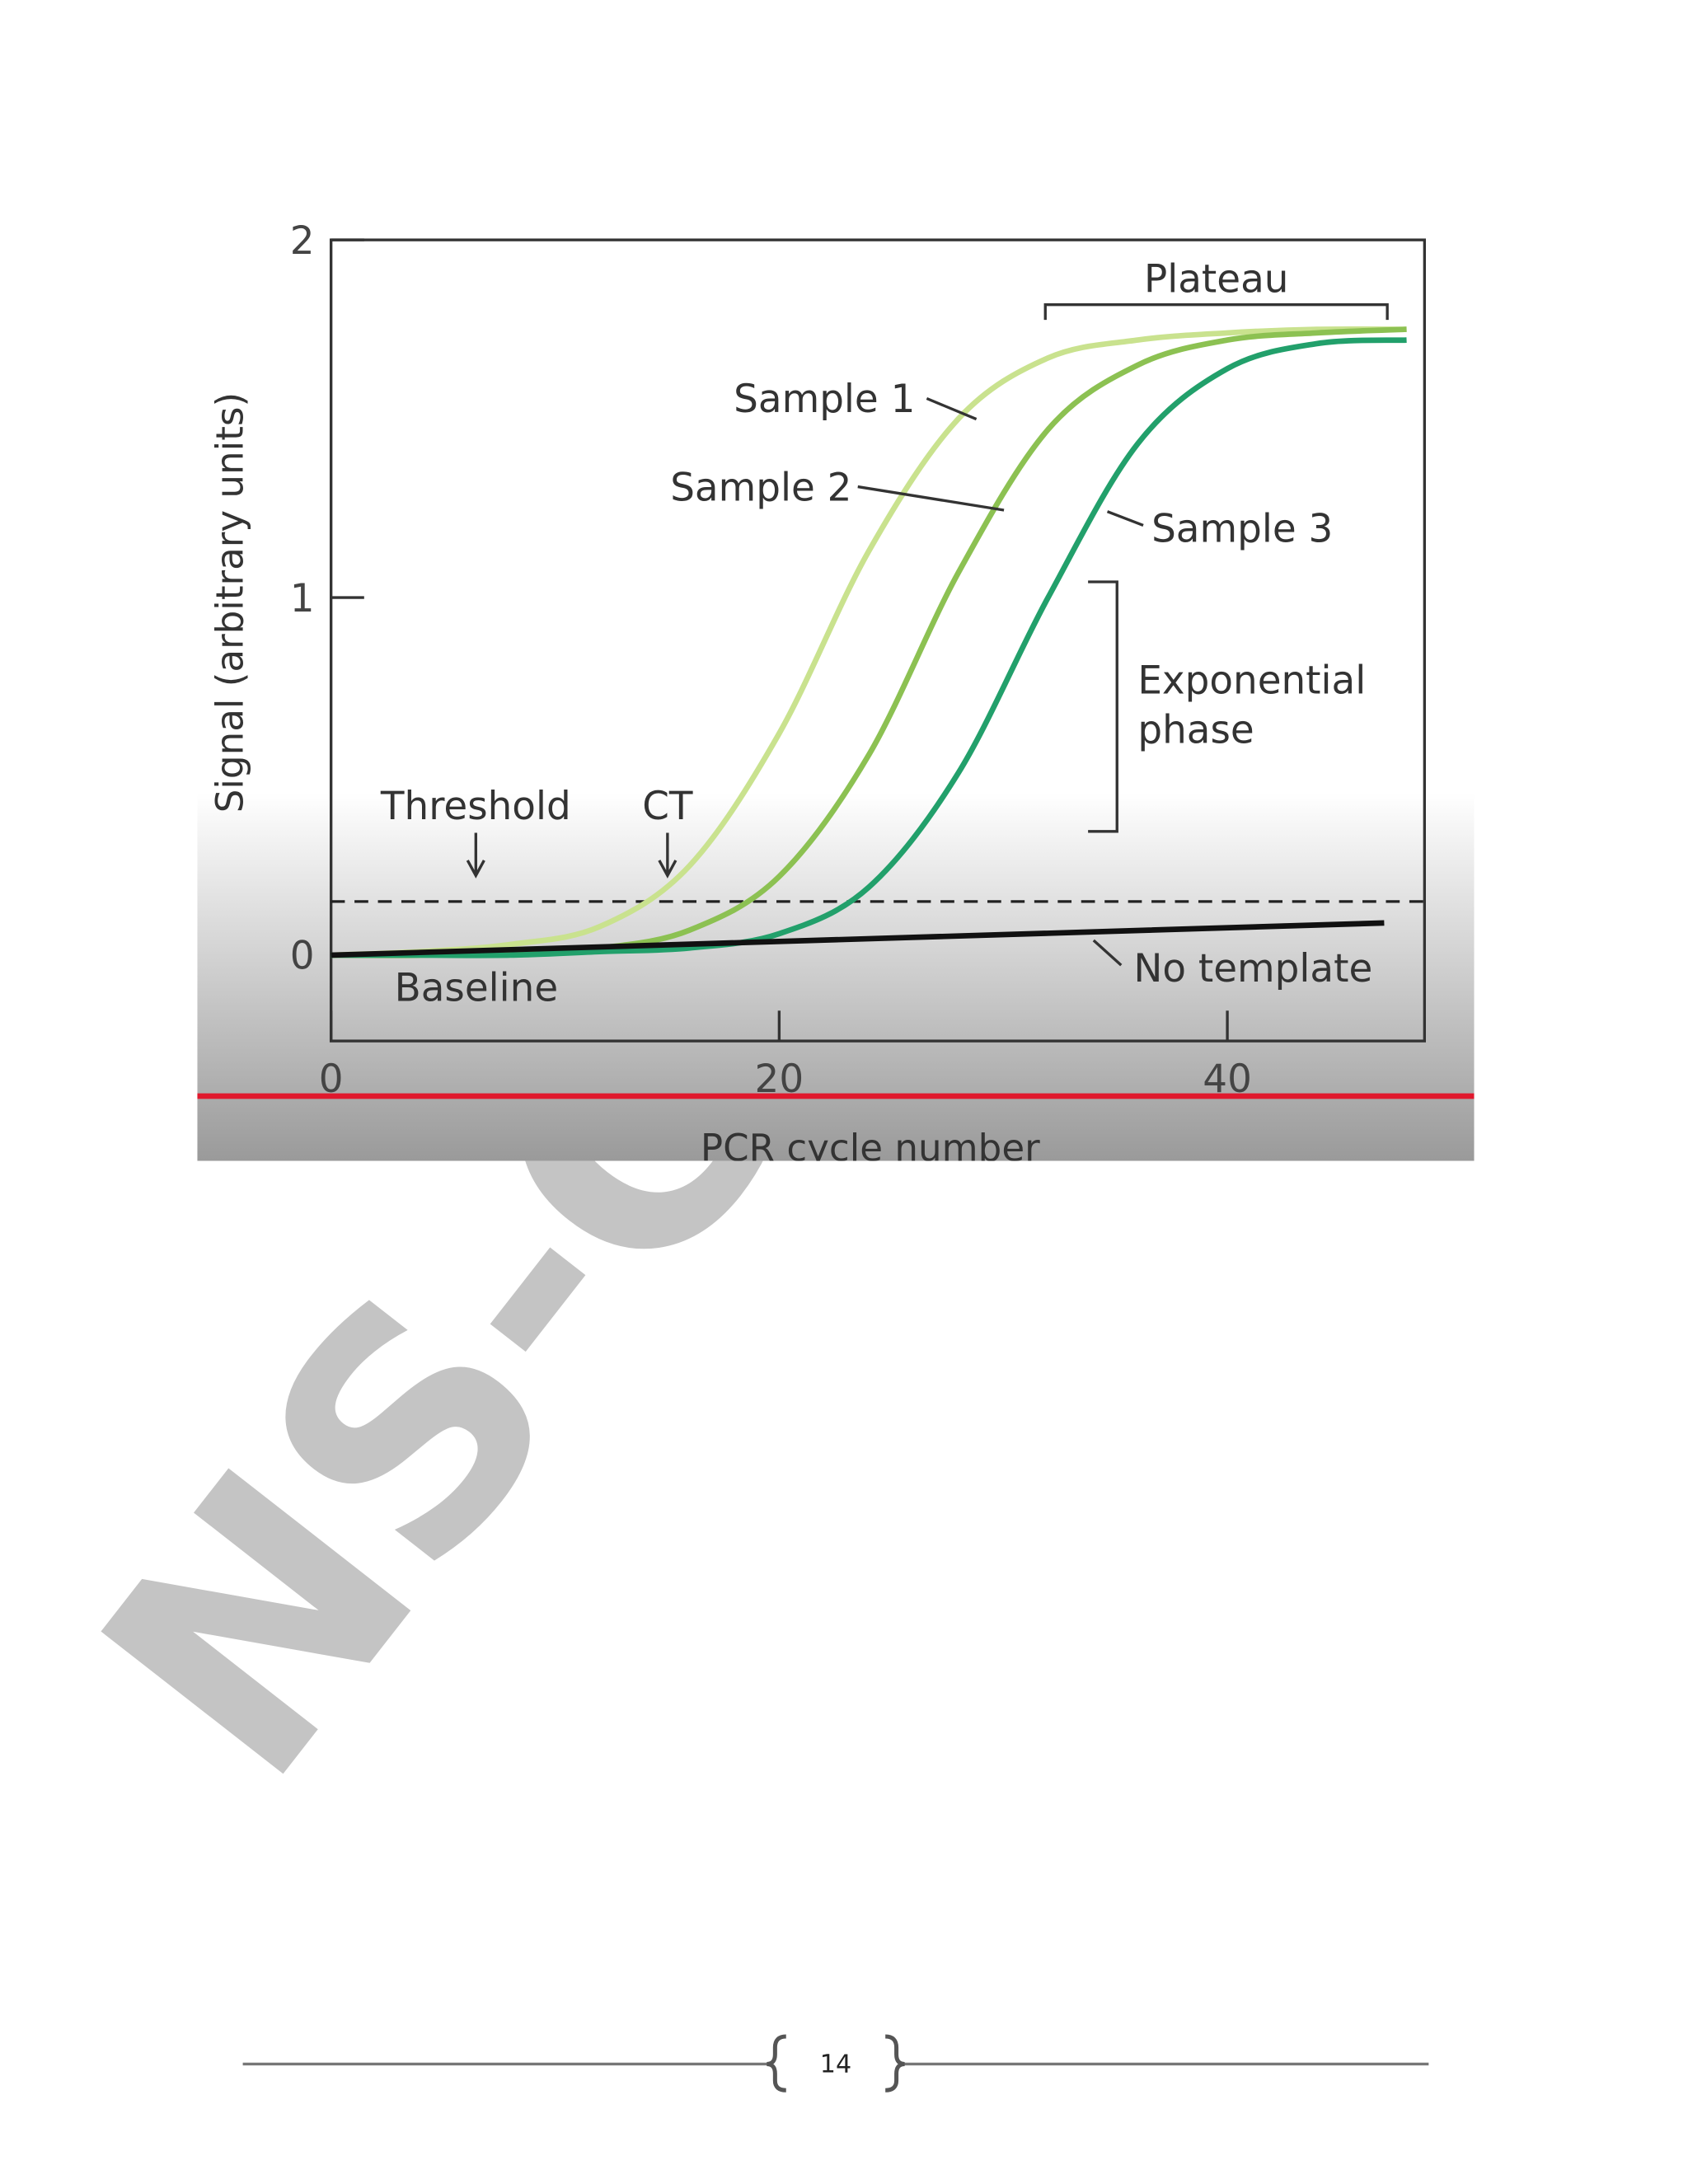 Image resolution: width=1688 pixels, height=2184 pixels. What do you see at coordinates (1103, 706) in the screenshot?
I see `exponential-bracket` at bounding box center [1103, 706].